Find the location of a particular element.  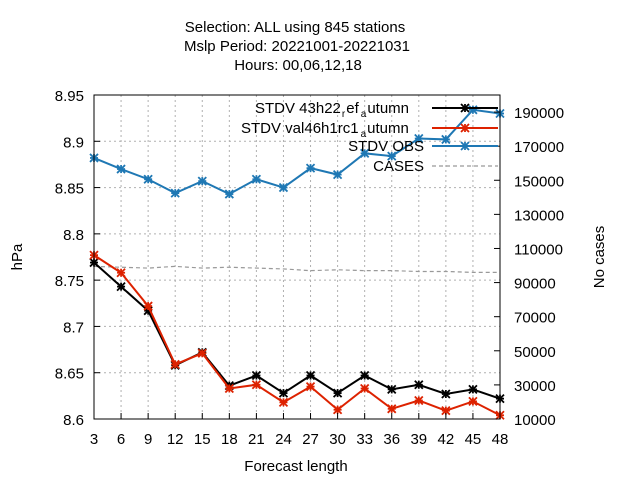

y-axis-ticks: 8.6 8.65 8.7 8.75 8.8 8.85 8.9 8.95 is located at coordinates (77, 258).